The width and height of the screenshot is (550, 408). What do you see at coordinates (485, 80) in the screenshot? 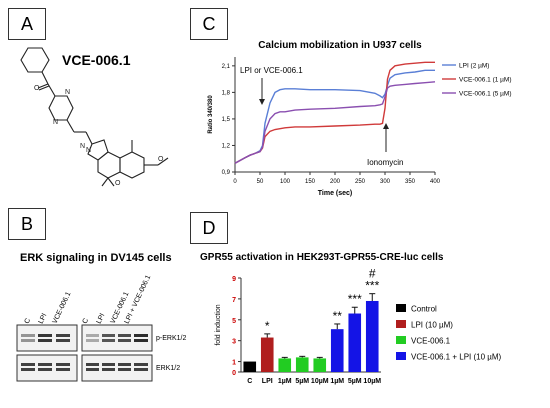
I see `legend-label: VCE-006.1 (1 µM)` at bounding box center [485, 80].